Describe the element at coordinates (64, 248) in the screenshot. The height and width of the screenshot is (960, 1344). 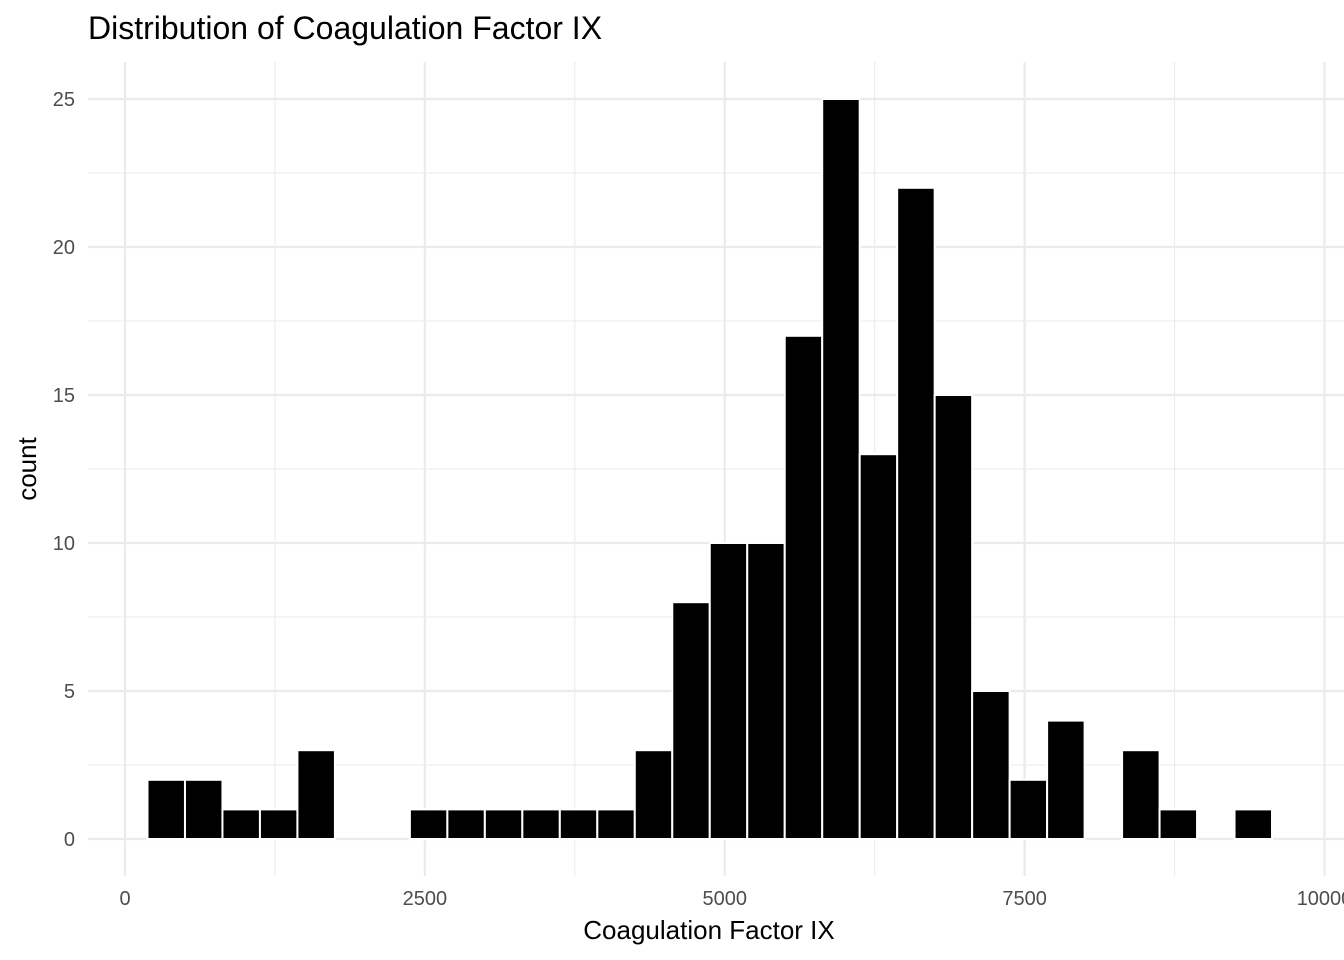
I see `y-tick-label: 20` at that location.